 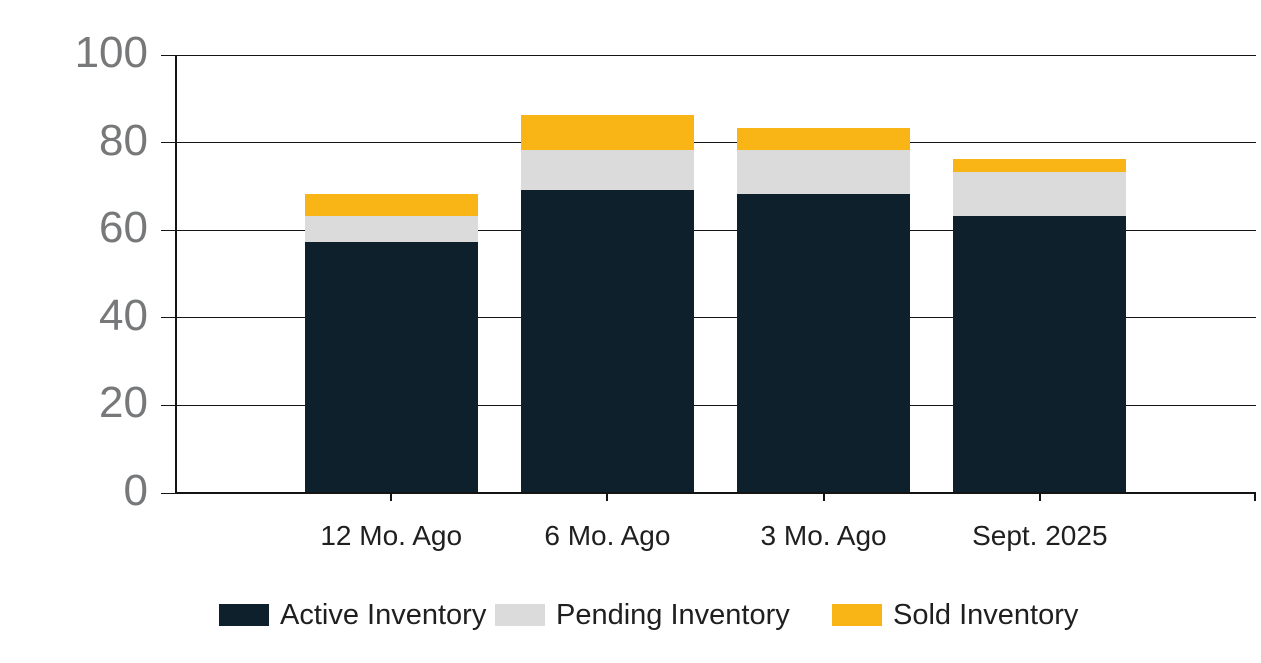 I want to click on bar-12-mo-ago, so click(x=391, y=343).